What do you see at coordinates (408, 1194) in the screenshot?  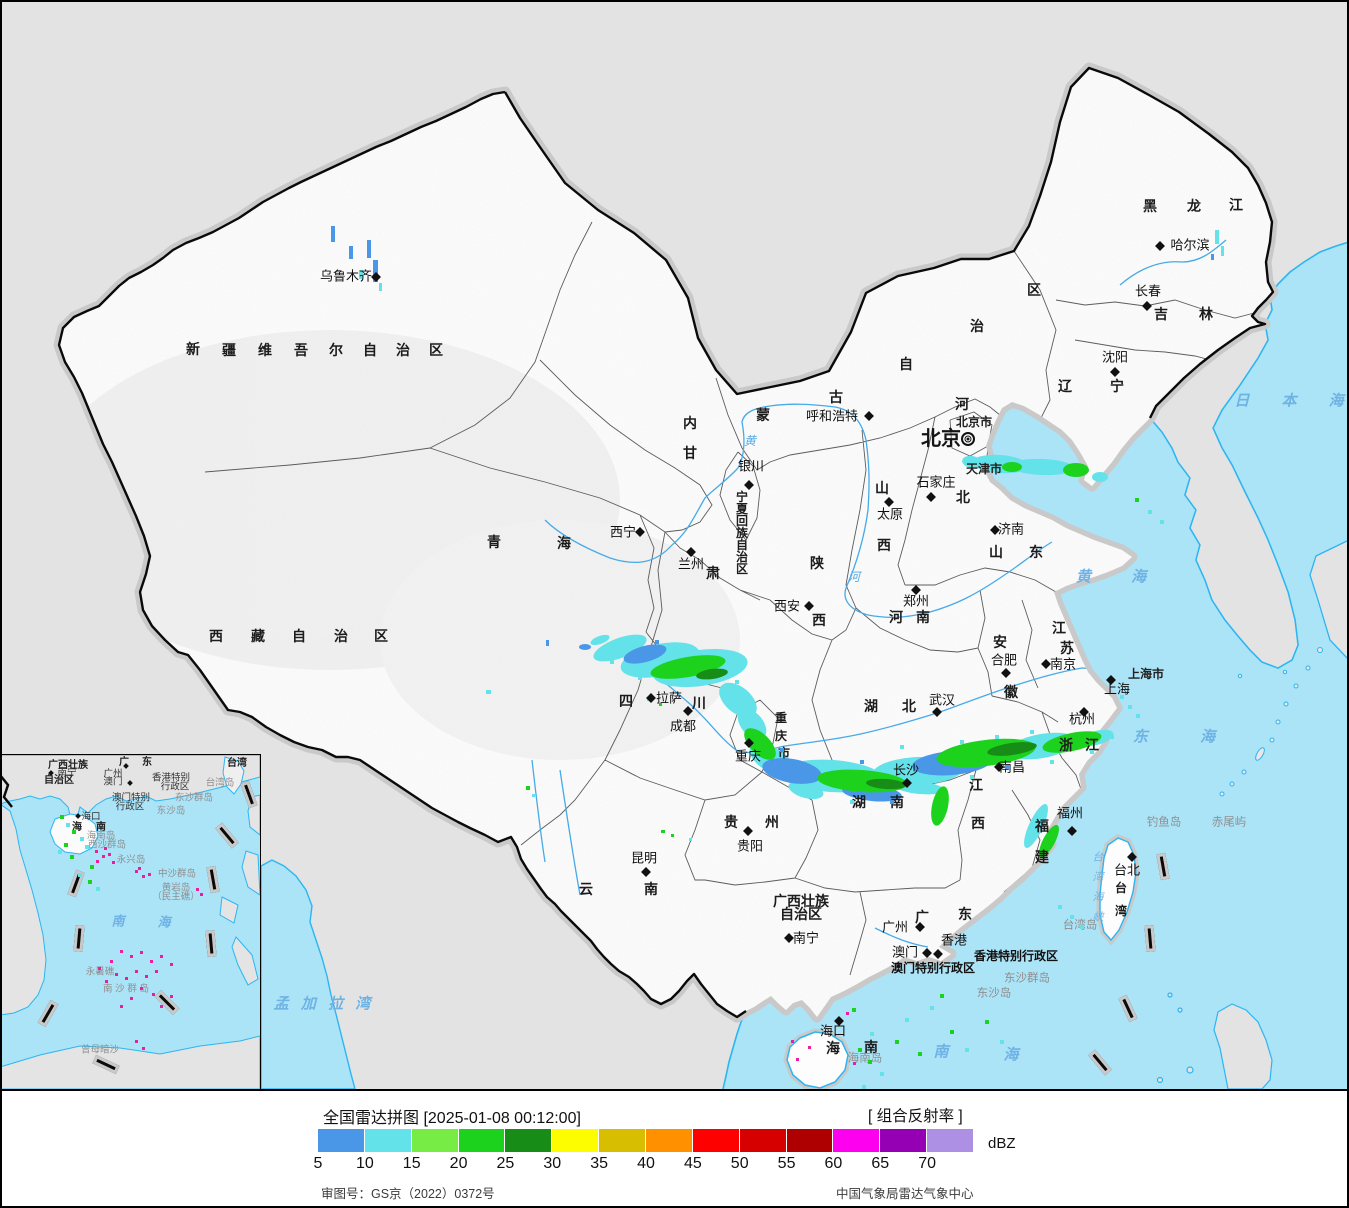 I see `map-license-number: 审图号：GS京（2022）0372号` at bounding box center [408, 1194].